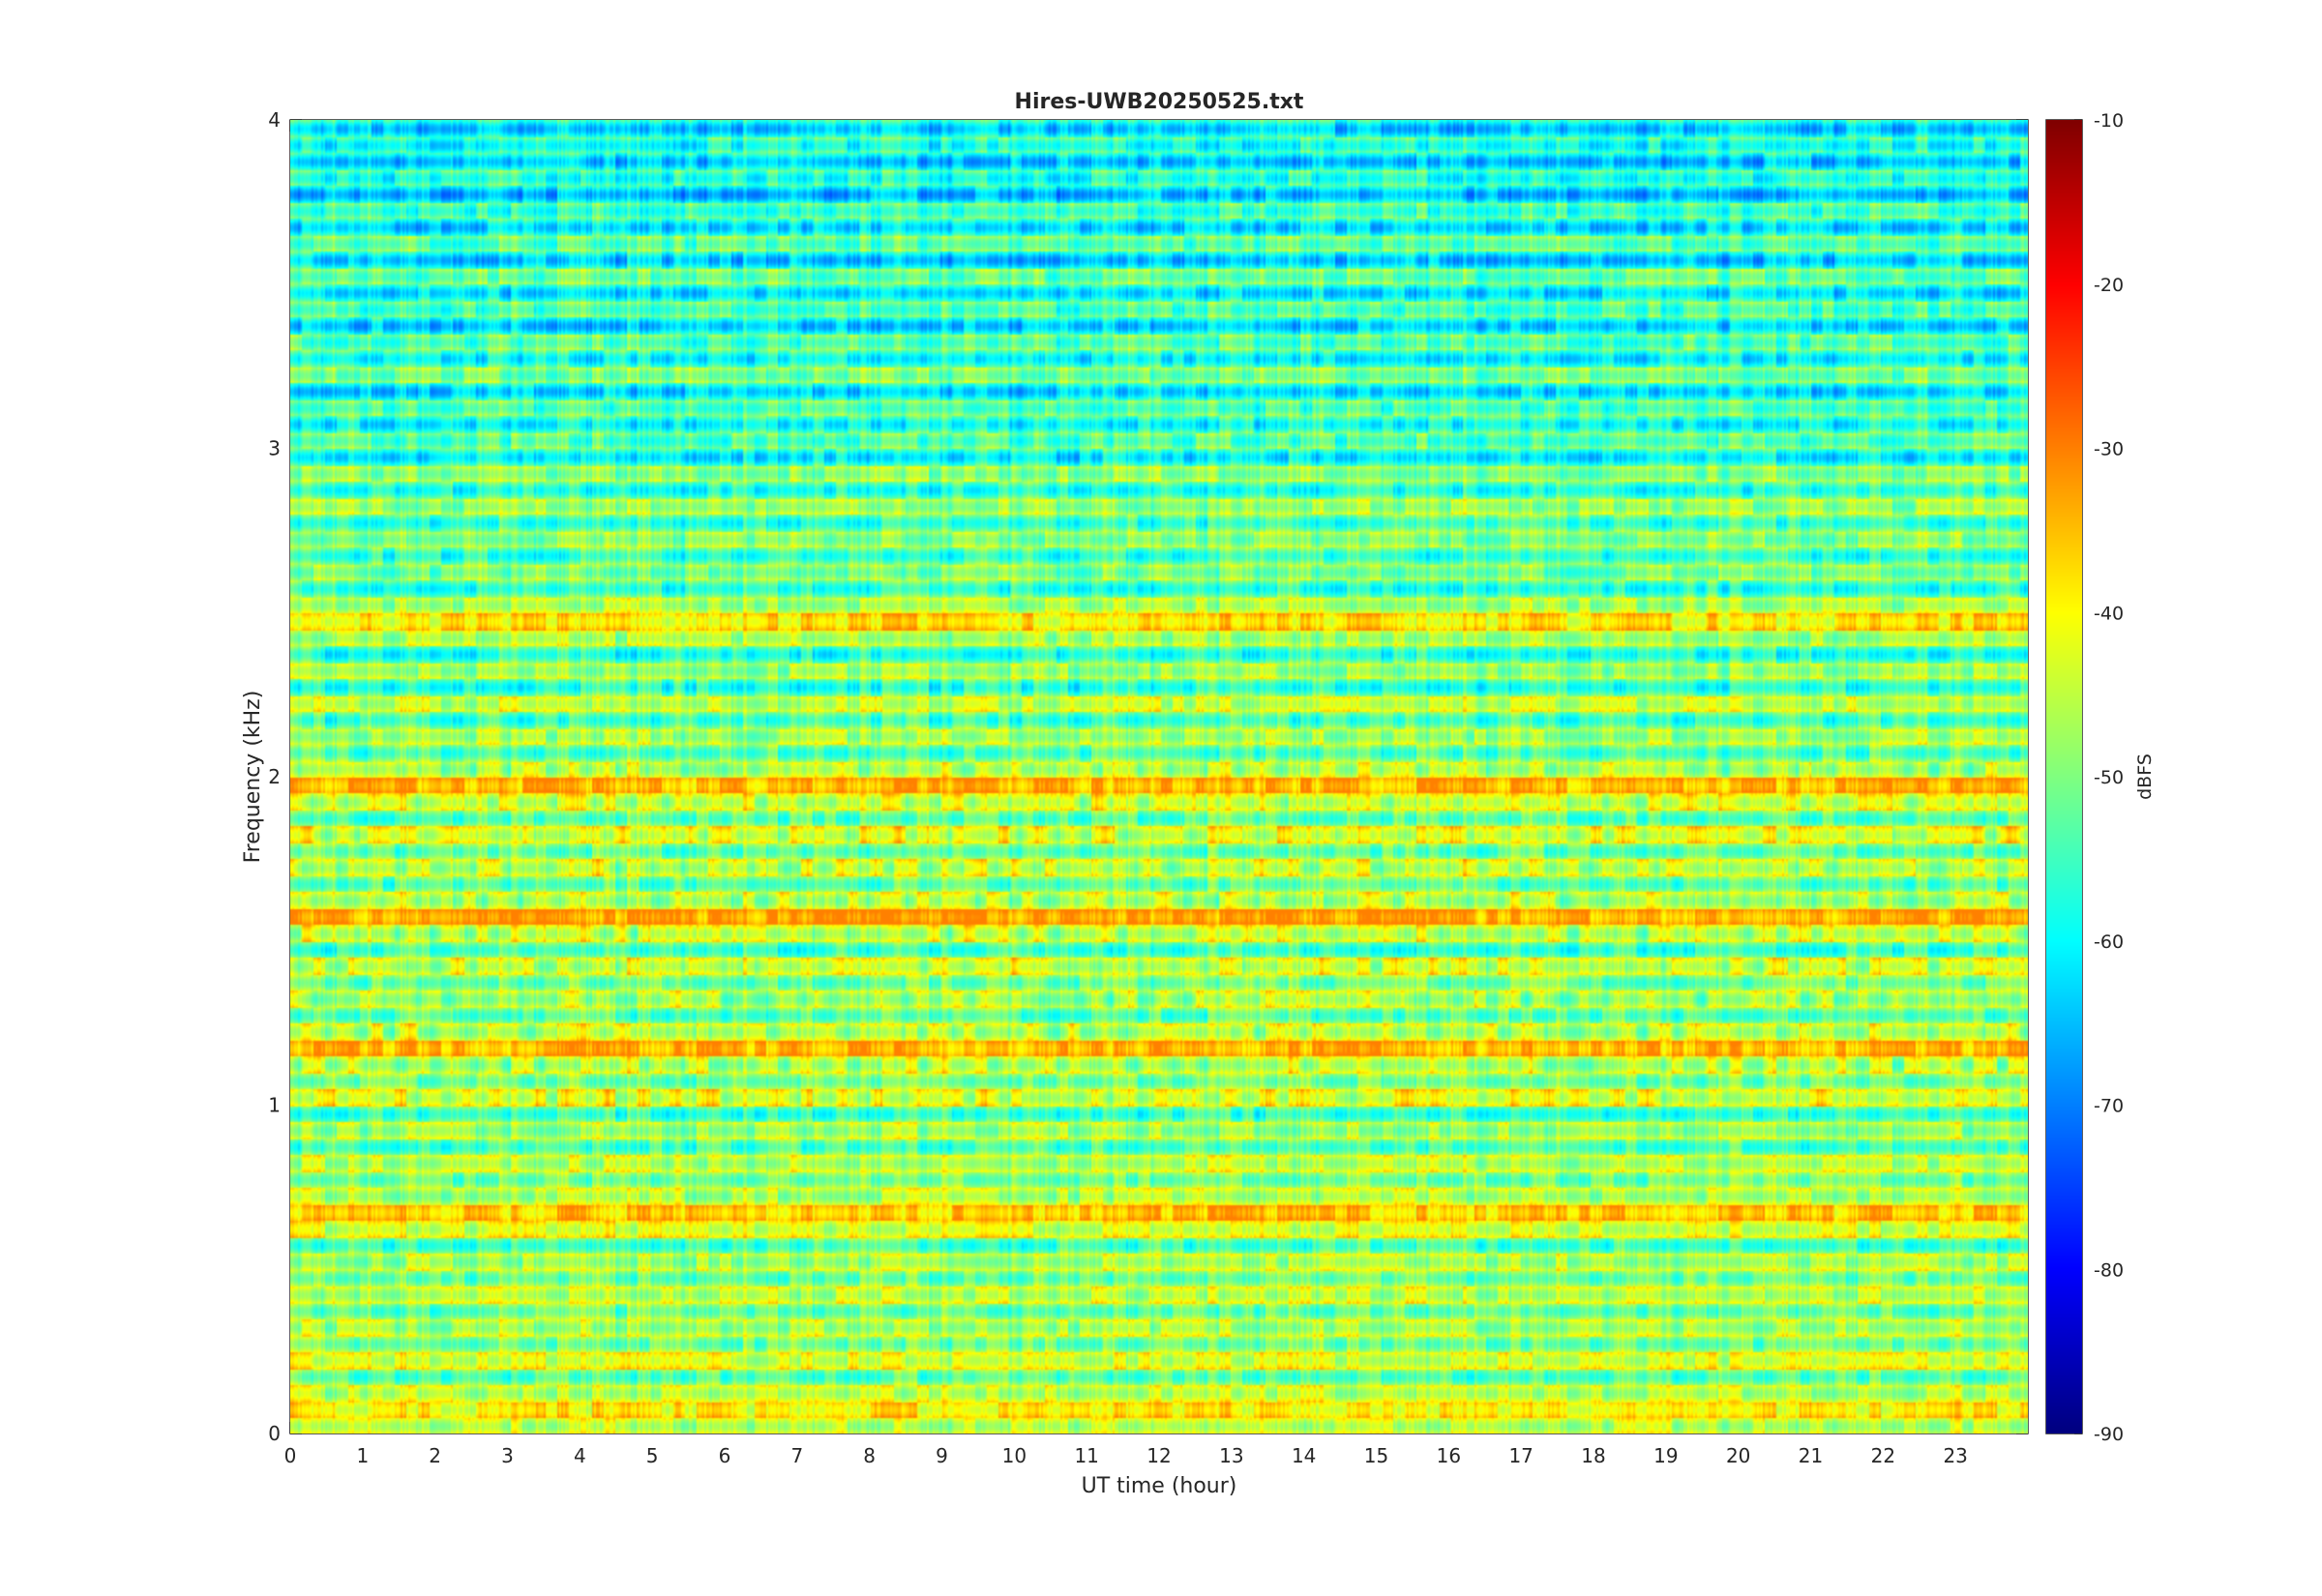 This screenshot has height=1596, width=2322. I want to click on x-tick-label: 5, so click(652, 1455).